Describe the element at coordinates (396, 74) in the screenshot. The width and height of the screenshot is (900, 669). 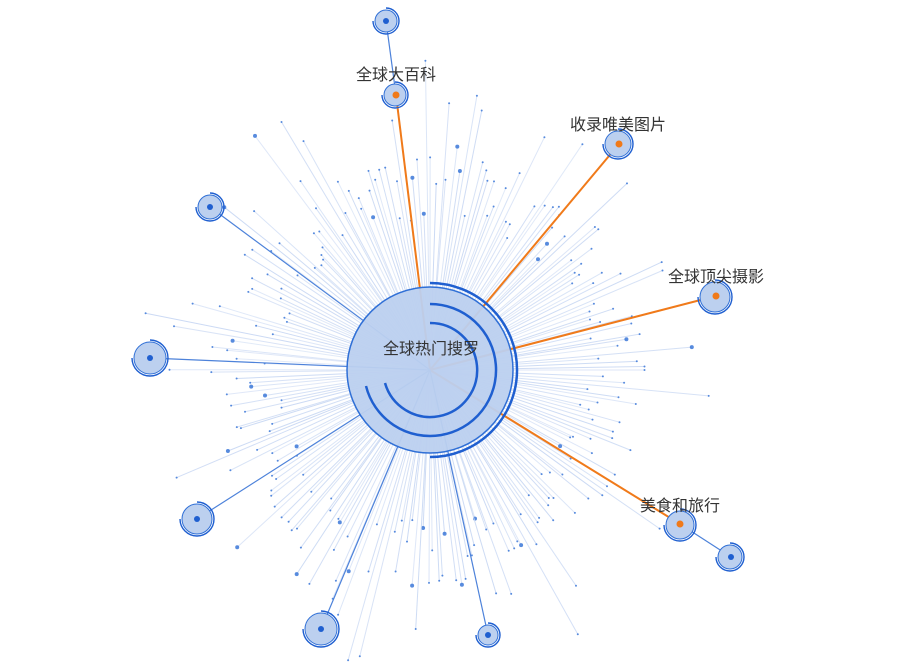
I see `node-label: 全球大百科` at that location.